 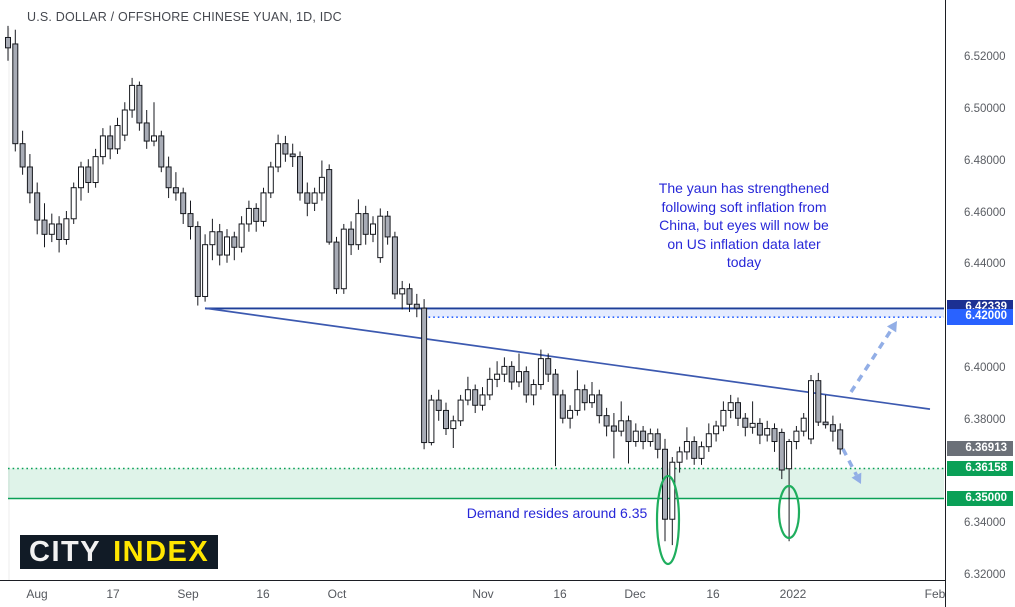 What do you see at coordinates (684, 313) in the screenshot?
I see `blue-alert-zone` at bounding box center [684, 313].